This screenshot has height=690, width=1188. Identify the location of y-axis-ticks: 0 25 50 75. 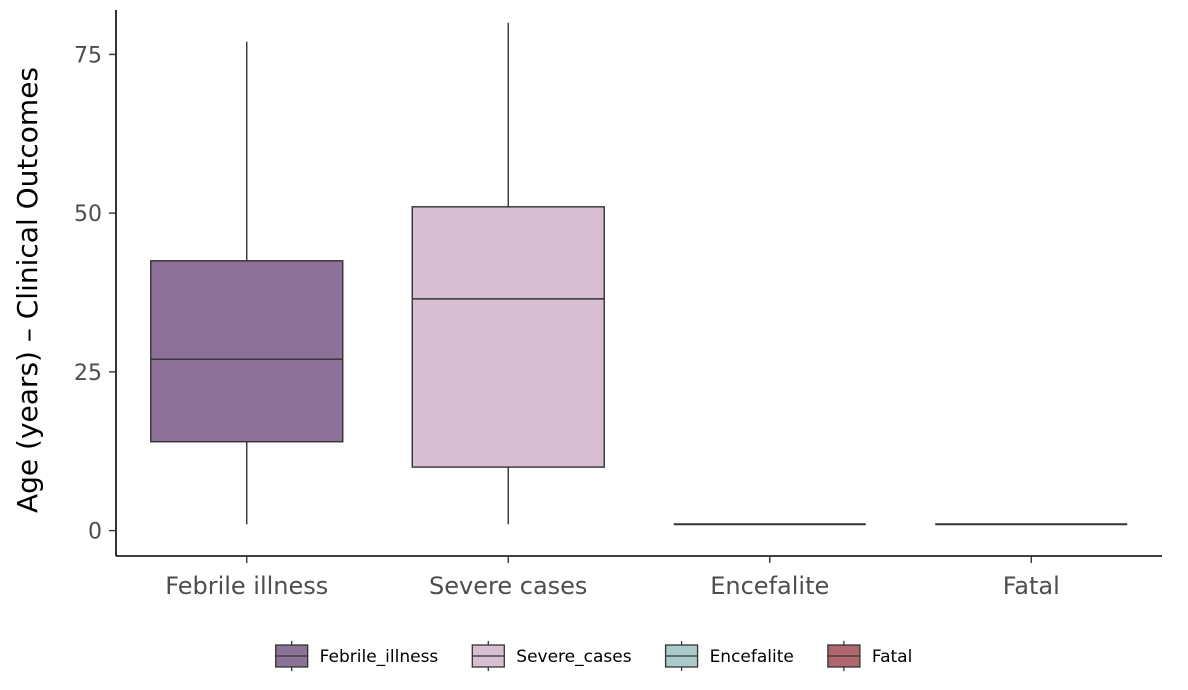
(95, 294).